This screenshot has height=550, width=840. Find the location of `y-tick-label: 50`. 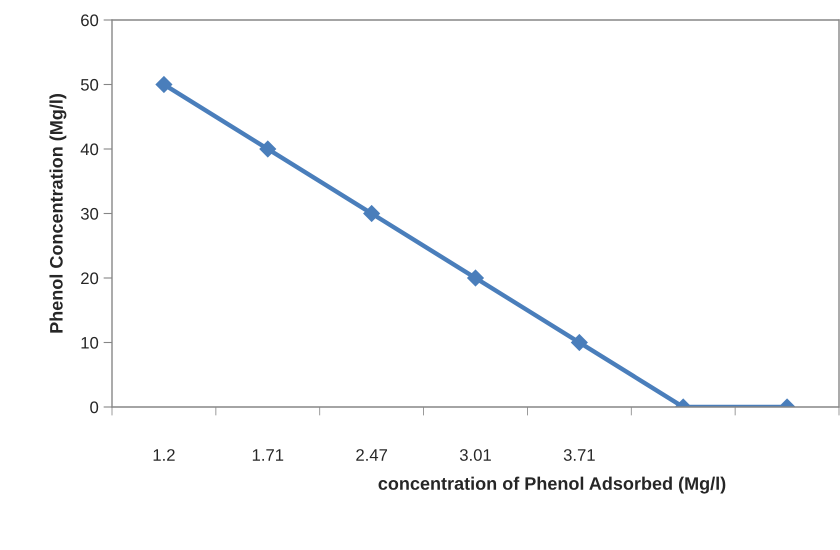

y-tick-label: 50 is located at coordinates (89, 84).